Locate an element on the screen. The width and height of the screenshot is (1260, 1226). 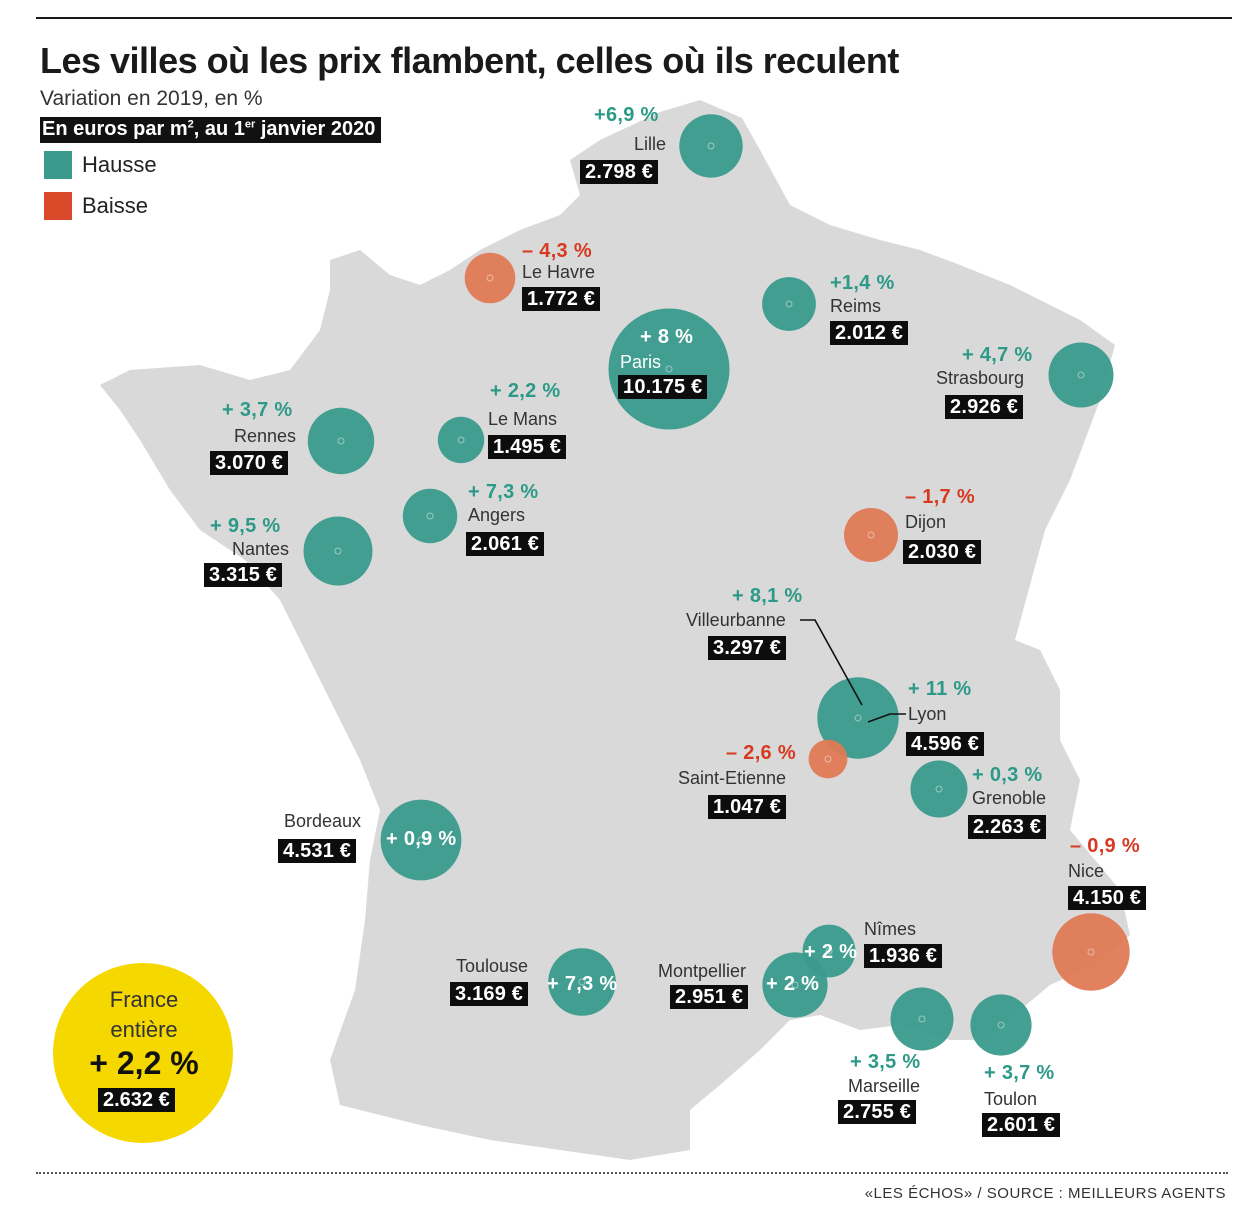
angers-change: + 7,3 % is located at coordinates (503, 492).